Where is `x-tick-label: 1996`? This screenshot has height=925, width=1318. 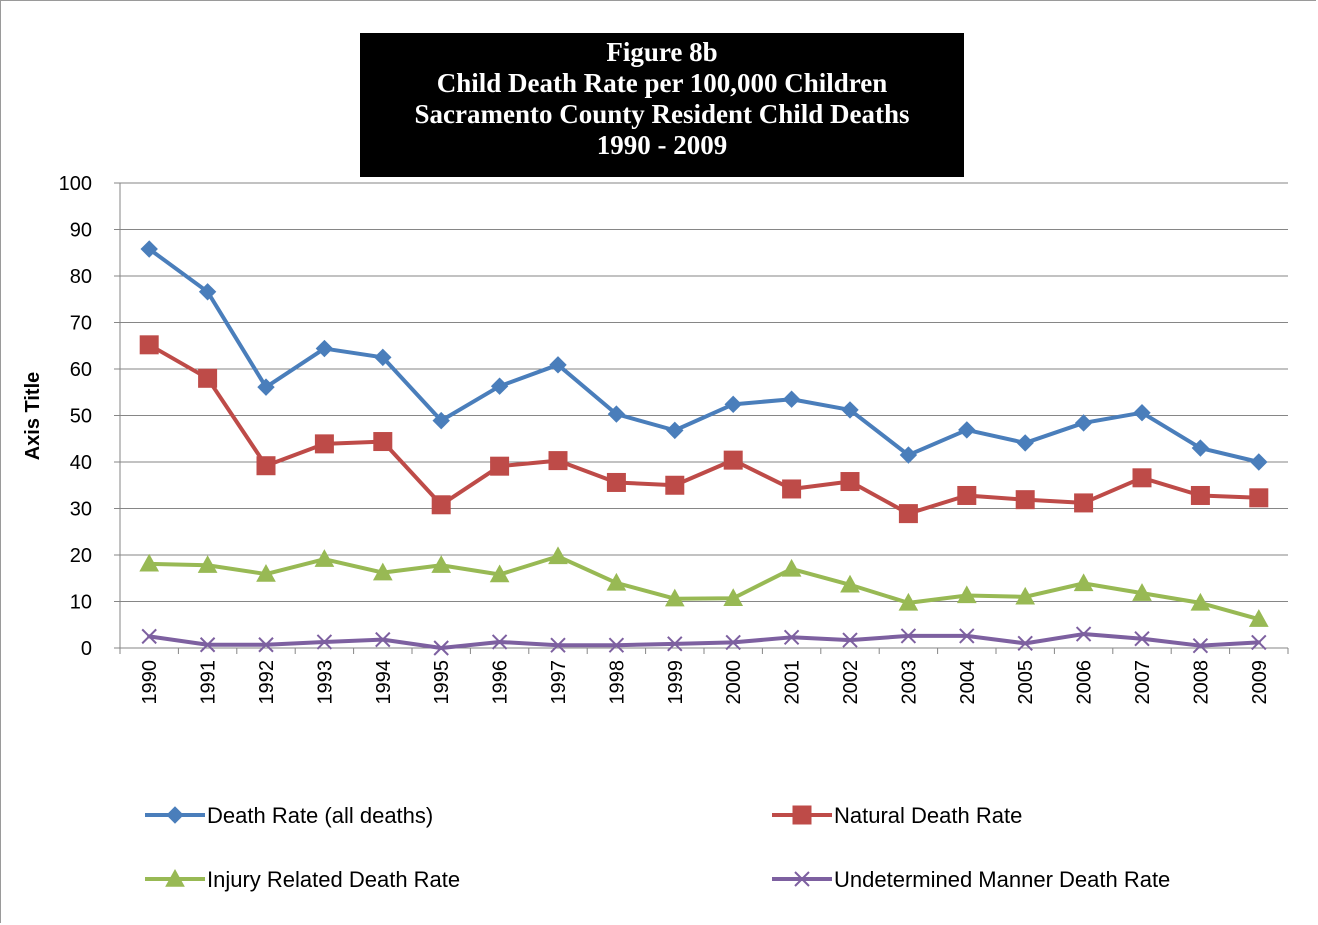 x-tick-label: 1996 is located at coordinates (501, 682).